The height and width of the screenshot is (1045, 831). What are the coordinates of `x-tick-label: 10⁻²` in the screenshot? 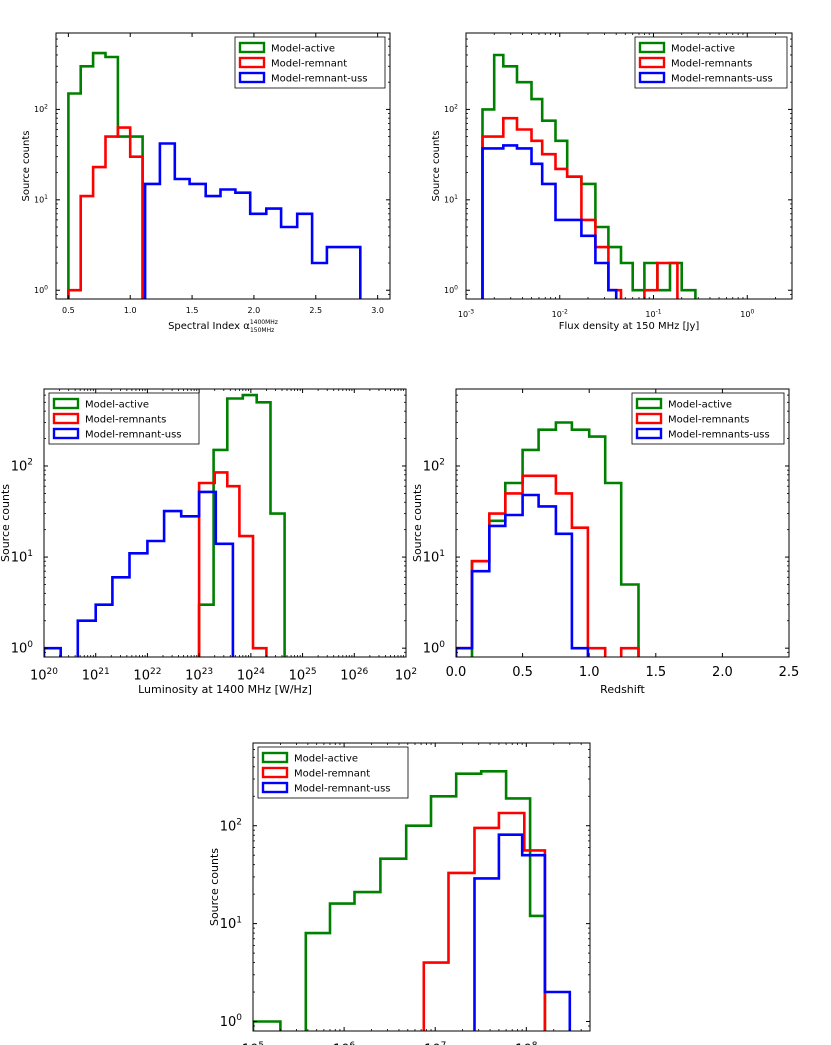 It's located at (560, 314).